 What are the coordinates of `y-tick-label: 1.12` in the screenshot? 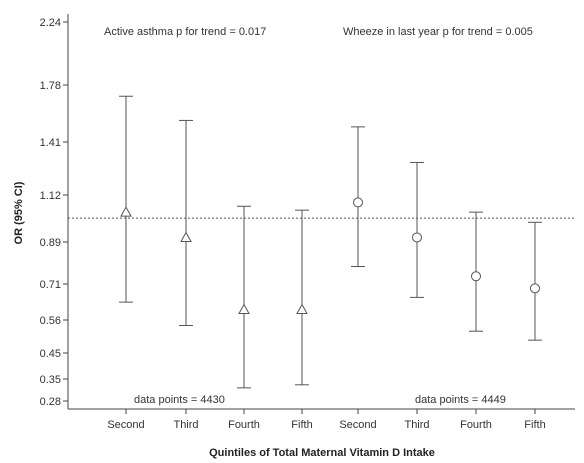 It's located at (50, 196).